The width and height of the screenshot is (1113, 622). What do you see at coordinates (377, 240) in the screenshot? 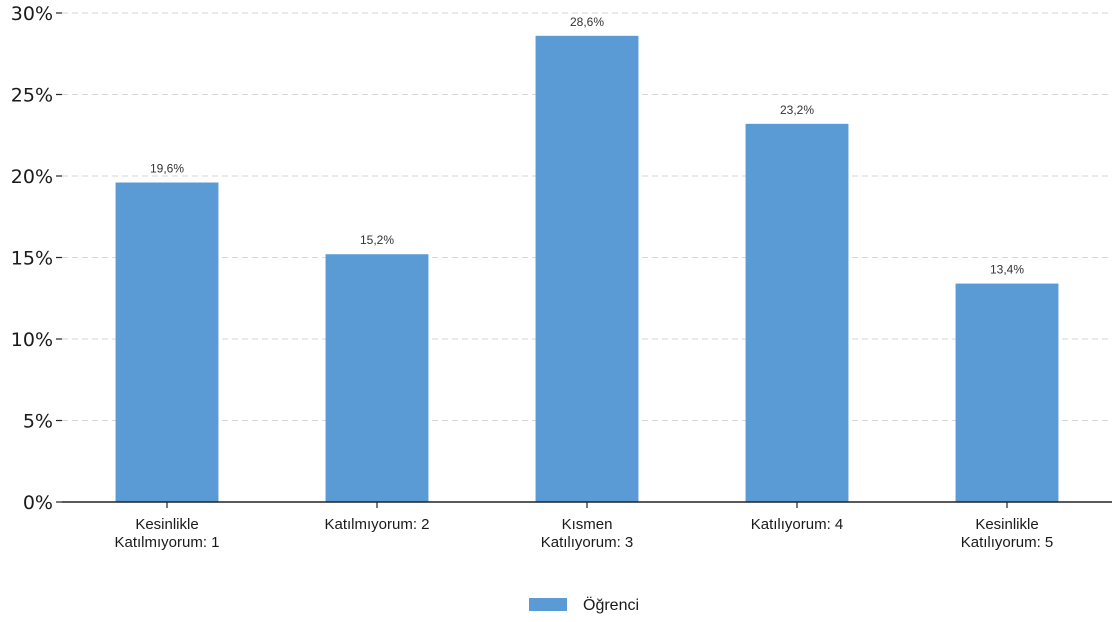
I see `data-label: 15,2%` at bounding box center [377, 240].